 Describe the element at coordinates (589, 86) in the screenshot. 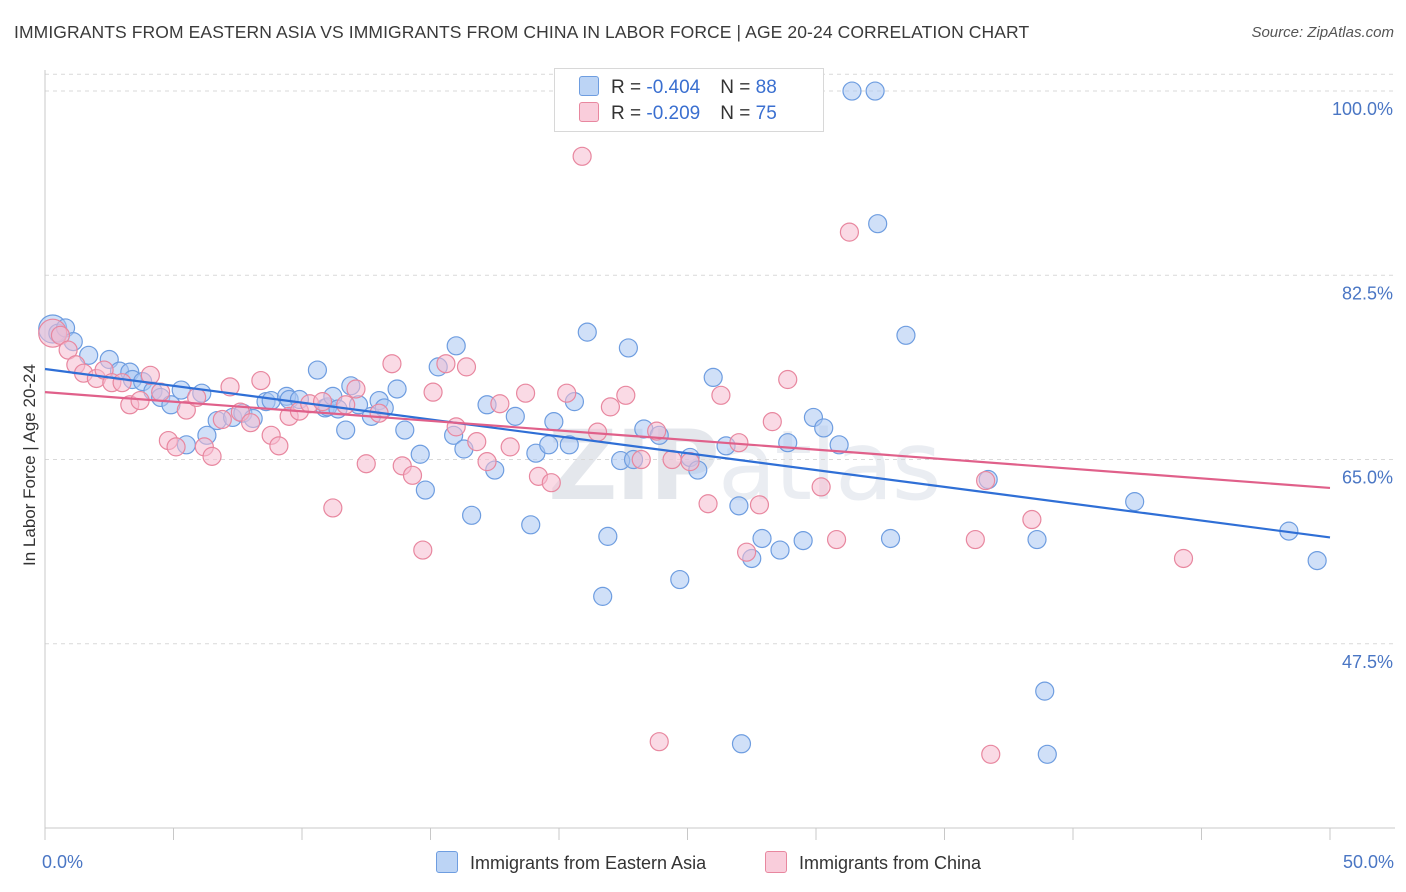

I see `legend-swatch-blue` at that location.